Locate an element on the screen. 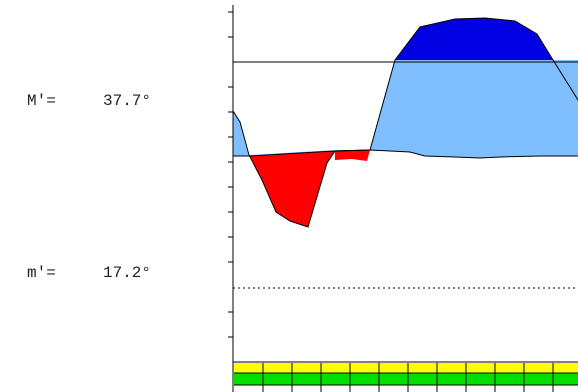  color-strip-green is located at coordinates (406, 379).